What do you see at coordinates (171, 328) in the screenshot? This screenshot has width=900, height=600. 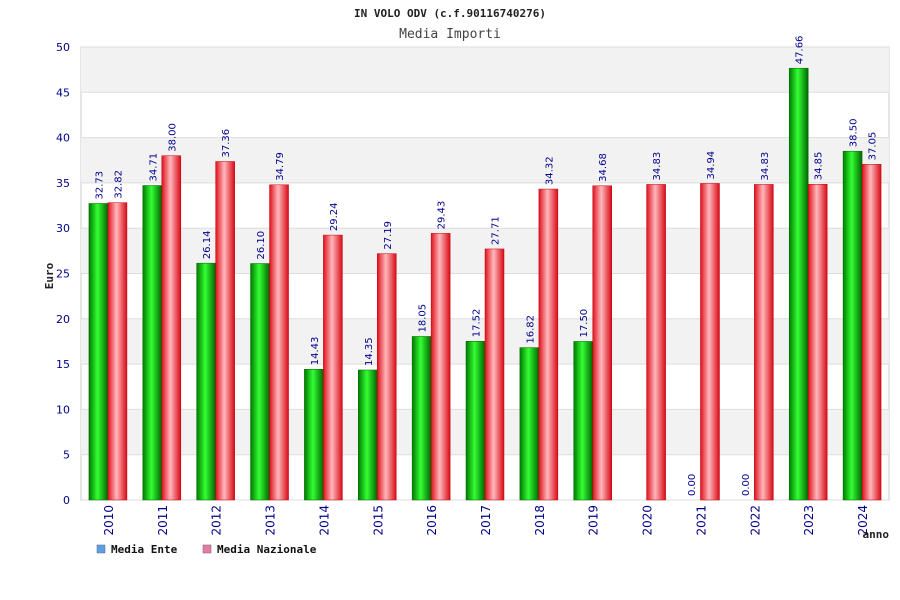 I see `bar-media-nazionale-2011` at bounding box center [171, 328].